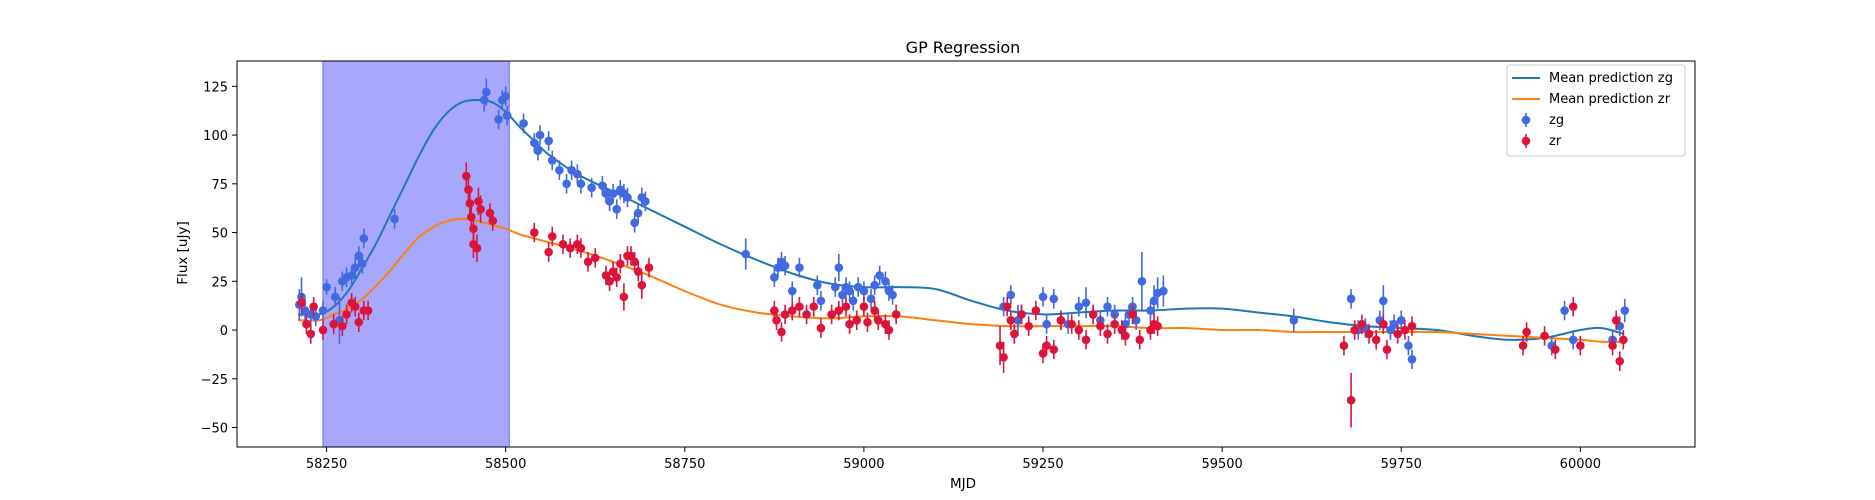 The height and width of the screenshot is (500, 1875). Describe the element at coordinates (214, 429) in the screenshot. I see `y-tick-label: −50` at that location.